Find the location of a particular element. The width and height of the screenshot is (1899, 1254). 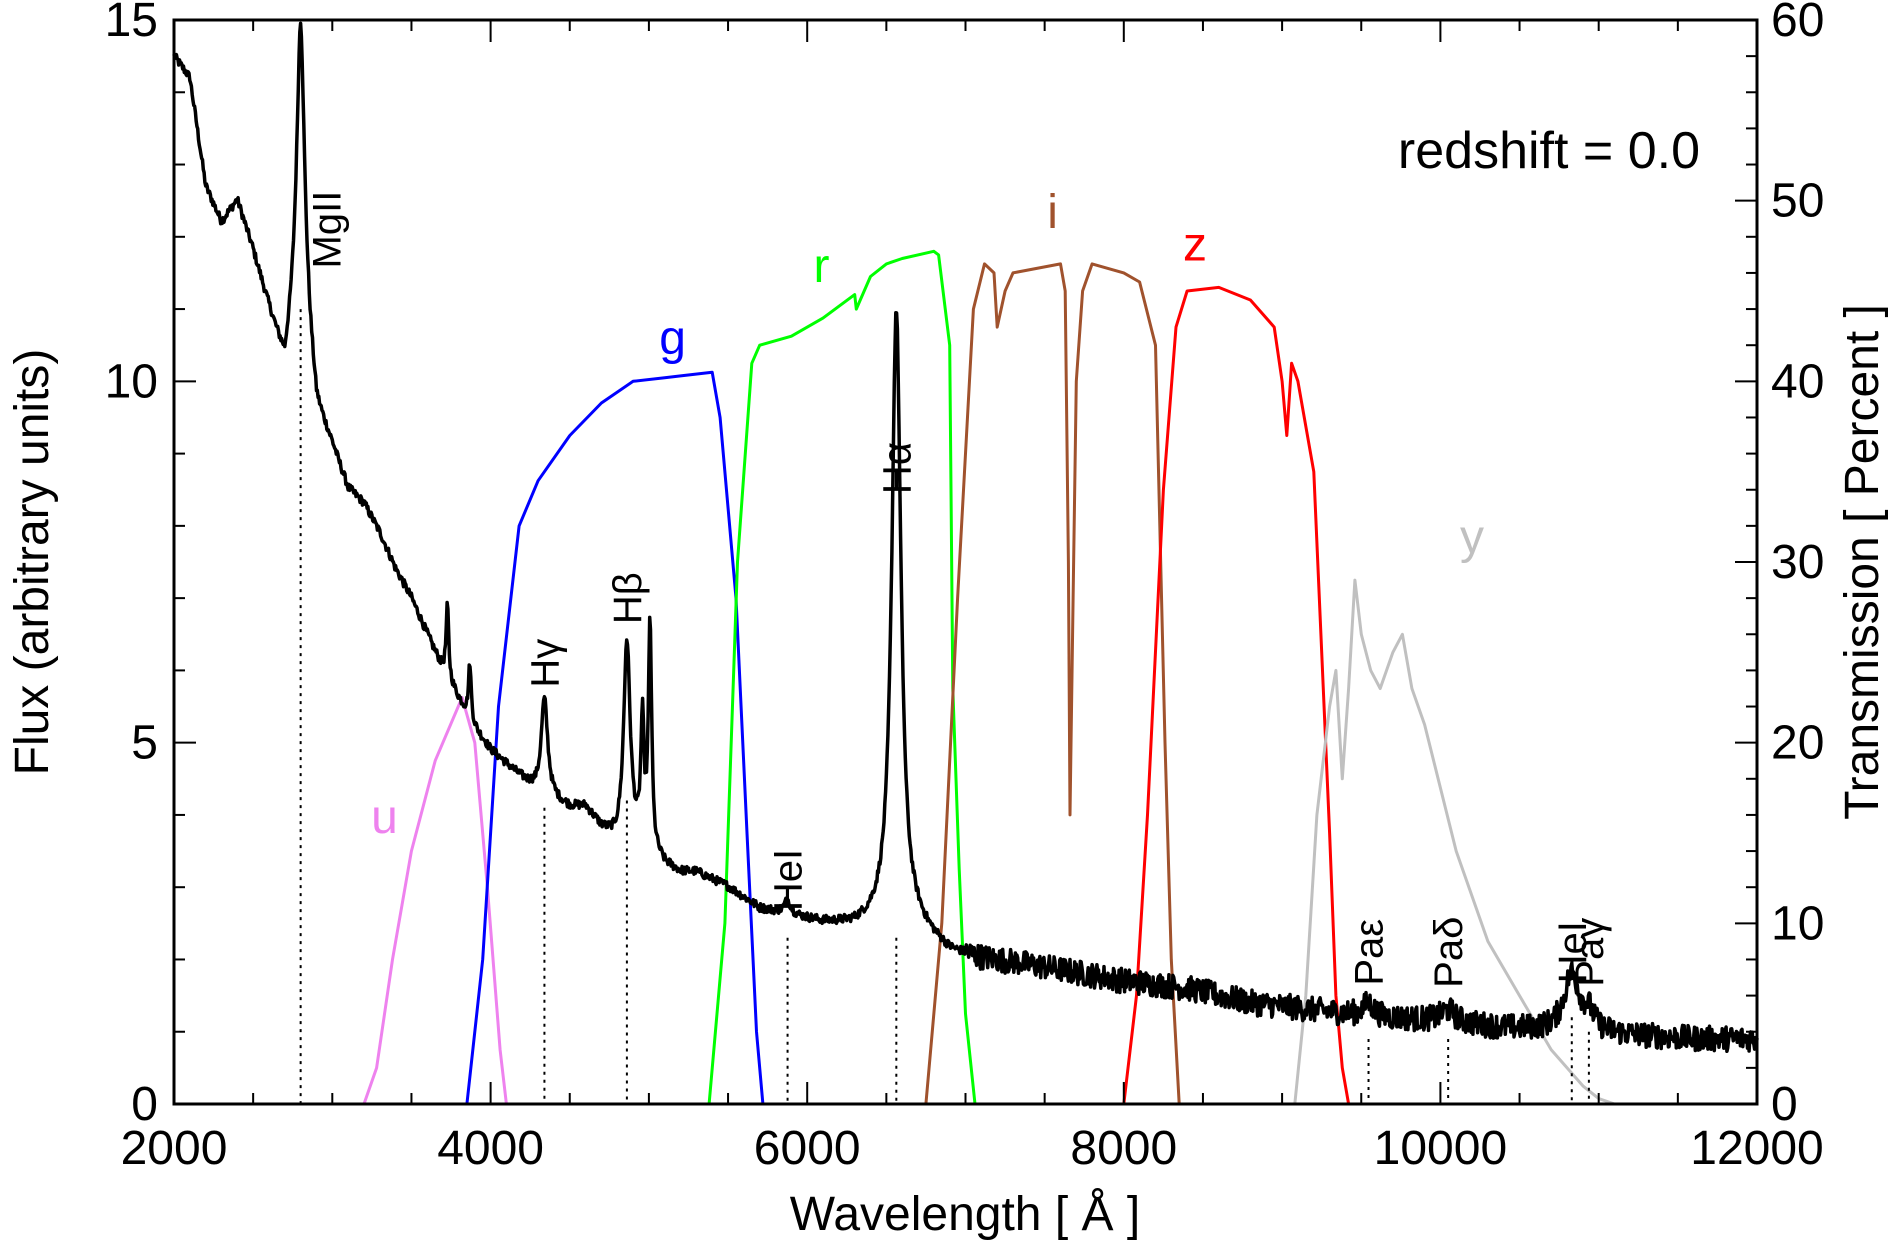

filter-curve-g is located at coordinates (615, 737).